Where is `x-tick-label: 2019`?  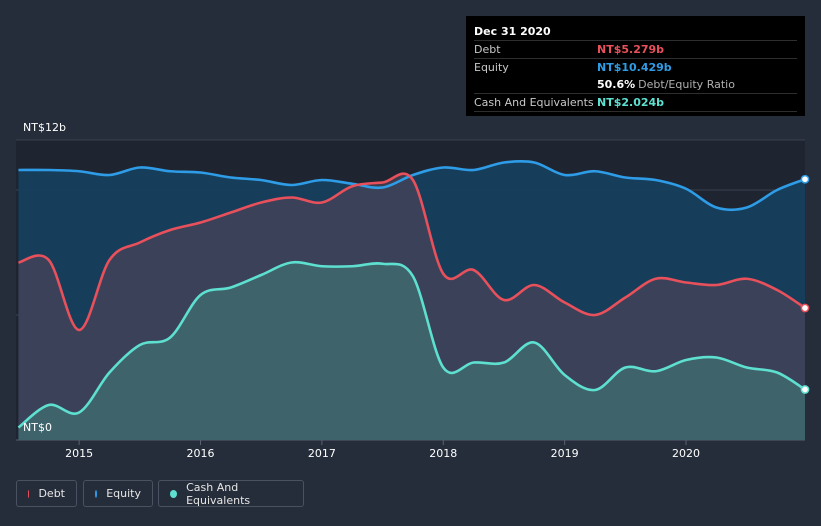
x-tick-label: 2019 is located at coordinates (565, 453).